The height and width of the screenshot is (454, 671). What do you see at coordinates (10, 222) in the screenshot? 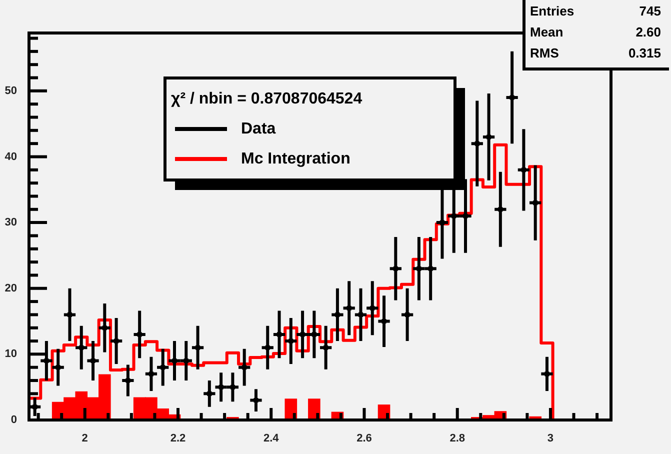
I see `y-tick-label: 30` at bounding box center [10, 222].